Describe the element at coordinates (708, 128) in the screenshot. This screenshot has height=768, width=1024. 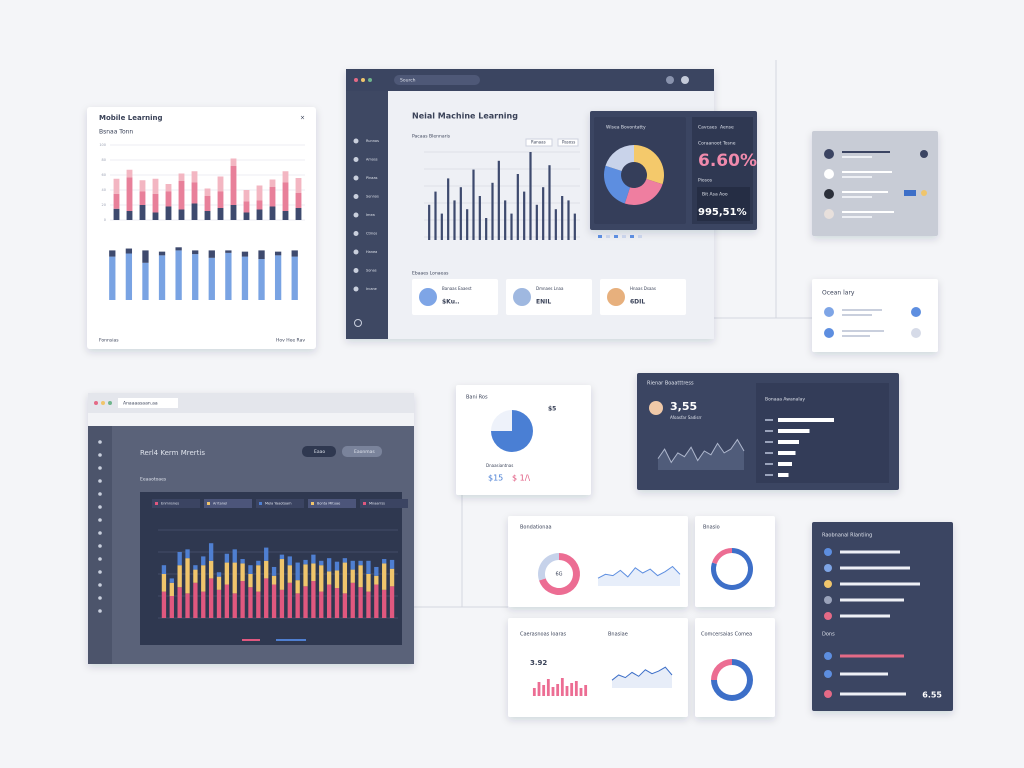
I see `tab: Cavcaes` at that location.